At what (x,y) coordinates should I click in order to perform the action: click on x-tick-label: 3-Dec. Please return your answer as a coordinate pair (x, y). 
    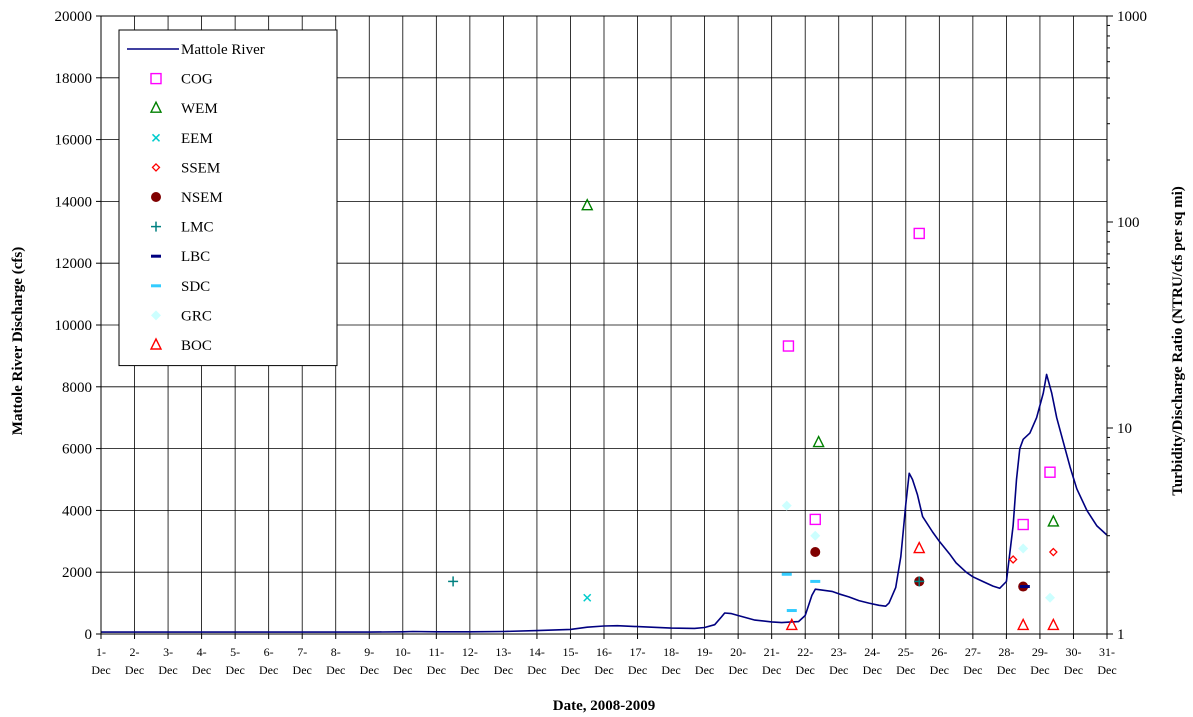
    Looking at the image, I should click on (167, 661).